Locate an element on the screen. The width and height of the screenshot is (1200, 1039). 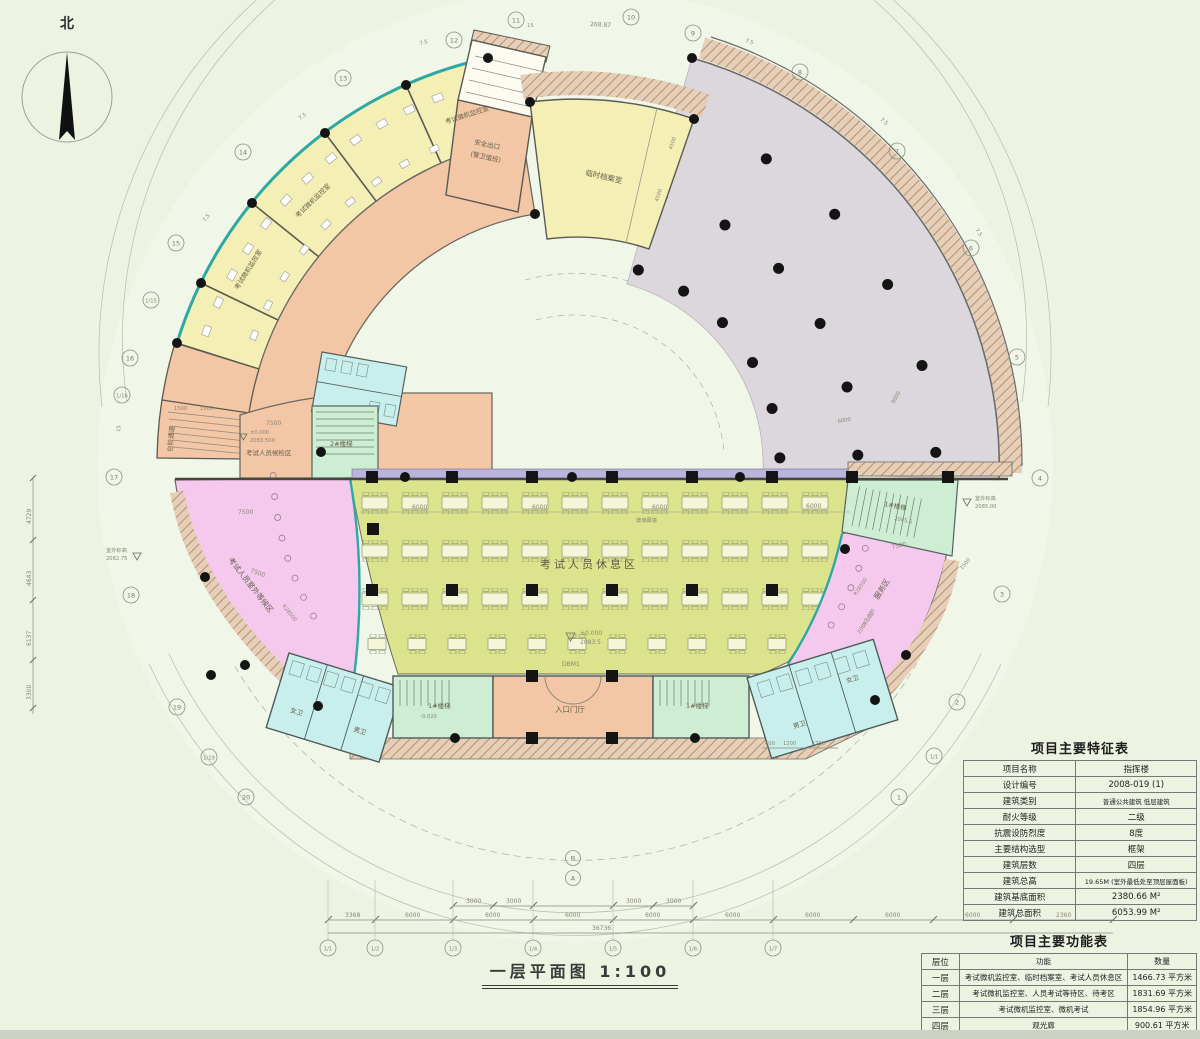
function-cell: 考试微机监控室、临时档案室、考试人员休息区 is located at coordinates (1043, 977).